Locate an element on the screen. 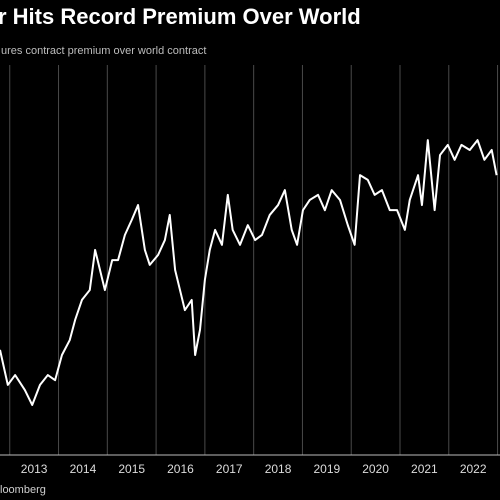 This screenshot has height=500, width=500. x-tick-label: 2016 is located at coordinates (180, 469).